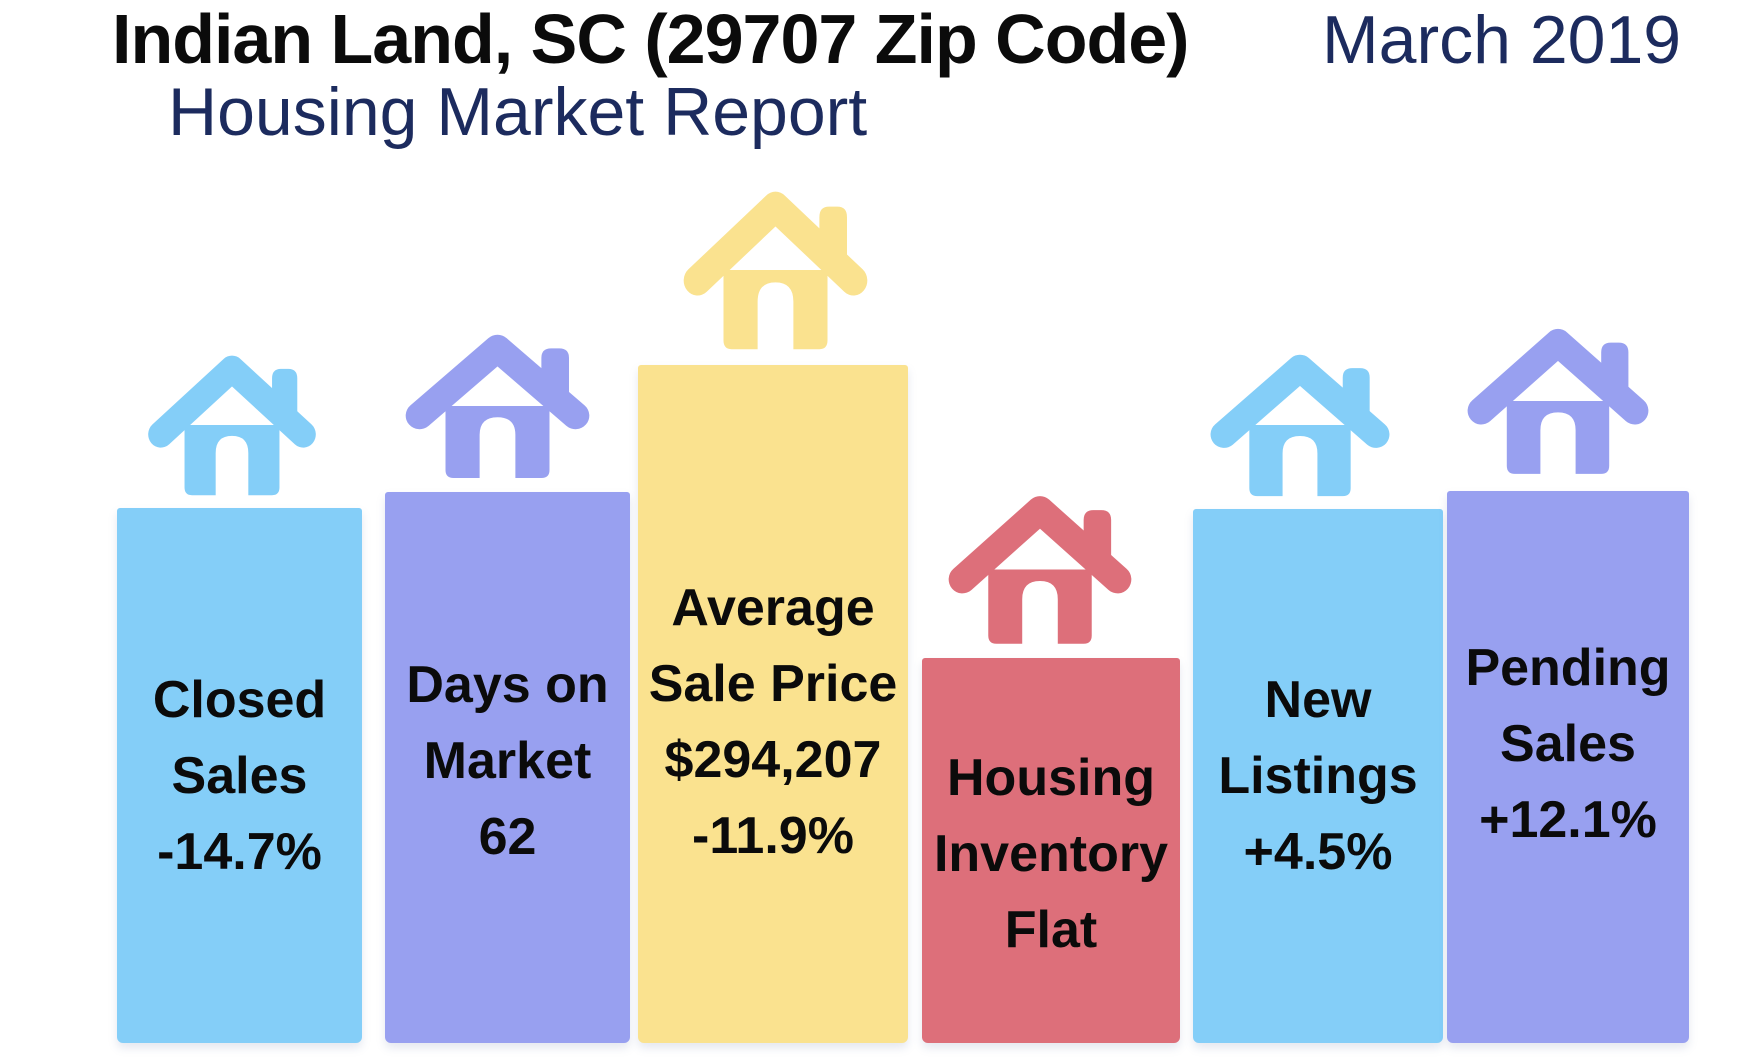 Image resolution: width=1748 pixels, height=1062 pixels. I want to click on bar-value: +12.1%, so click(1568, 820).